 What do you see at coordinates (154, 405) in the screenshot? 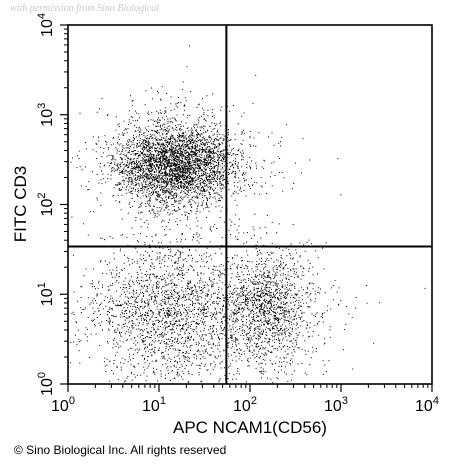
I see `x-tick-label: 10¹` at bounding box center [154, 405].